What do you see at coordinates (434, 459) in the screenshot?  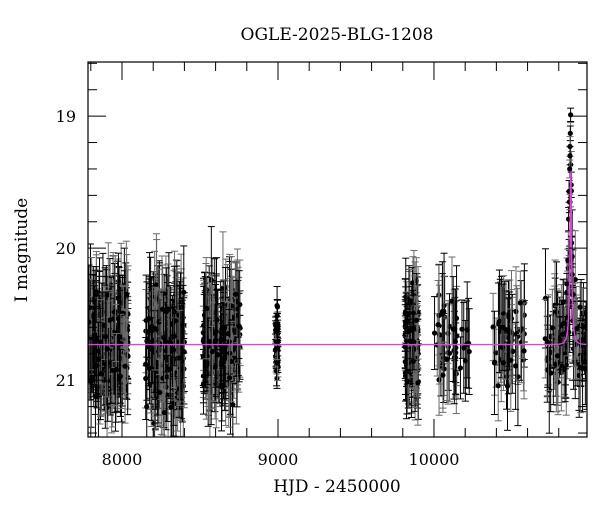 I see `x-tick-label: 10000` at bounding box center [434, 459].